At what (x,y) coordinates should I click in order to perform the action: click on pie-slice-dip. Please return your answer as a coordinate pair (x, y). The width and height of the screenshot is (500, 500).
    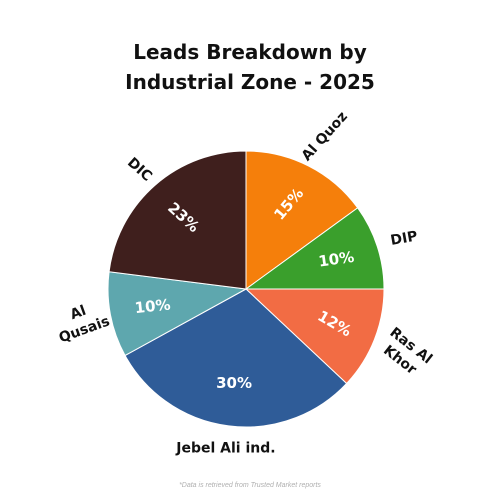
    Looking at the image, I should click on (314, 248).